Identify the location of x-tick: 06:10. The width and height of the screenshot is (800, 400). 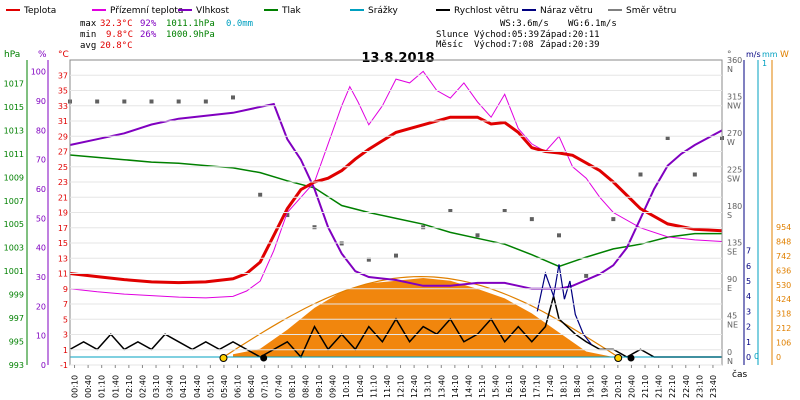
(238, 386).